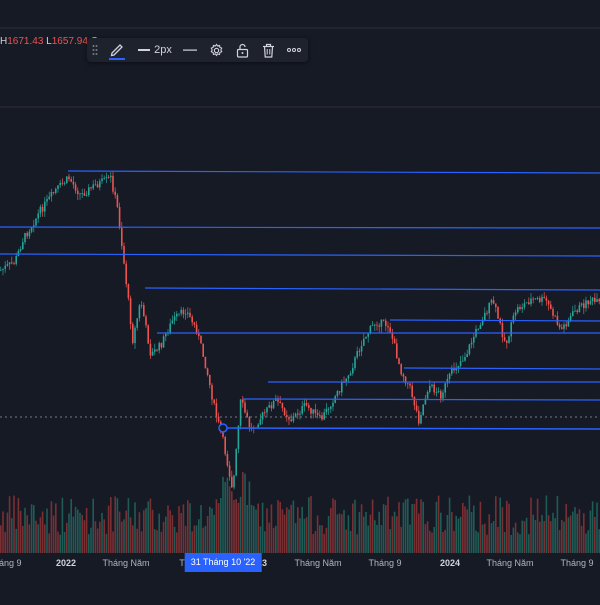  Describe the element at coordinates (95, 50) in the screenshot. I see `drag-handle-icon` at that location.